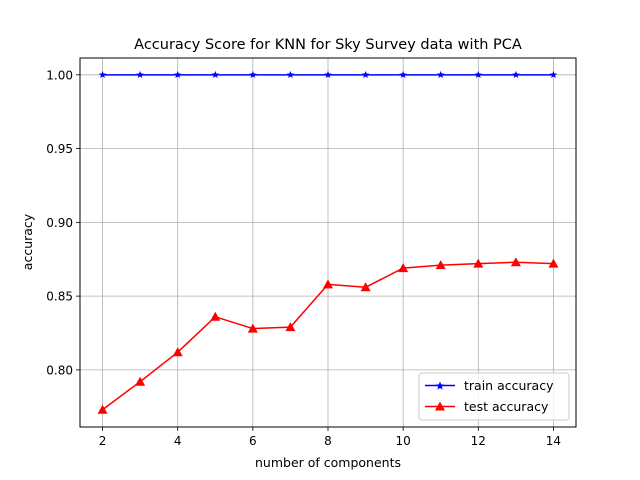 The height and width of the screenshot is (480, 640). Describe the element at coordinates (59, 297) in the screenshot. I see `y-tick-label: 0.85` at that location.